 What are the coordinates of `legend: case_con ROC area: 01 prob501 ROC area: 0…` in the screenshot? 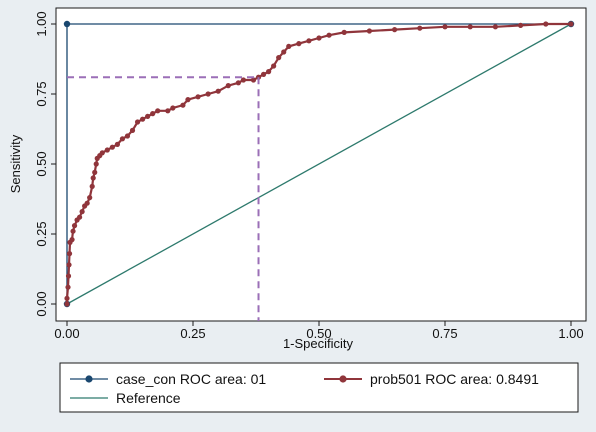 It's located at (319, 387).